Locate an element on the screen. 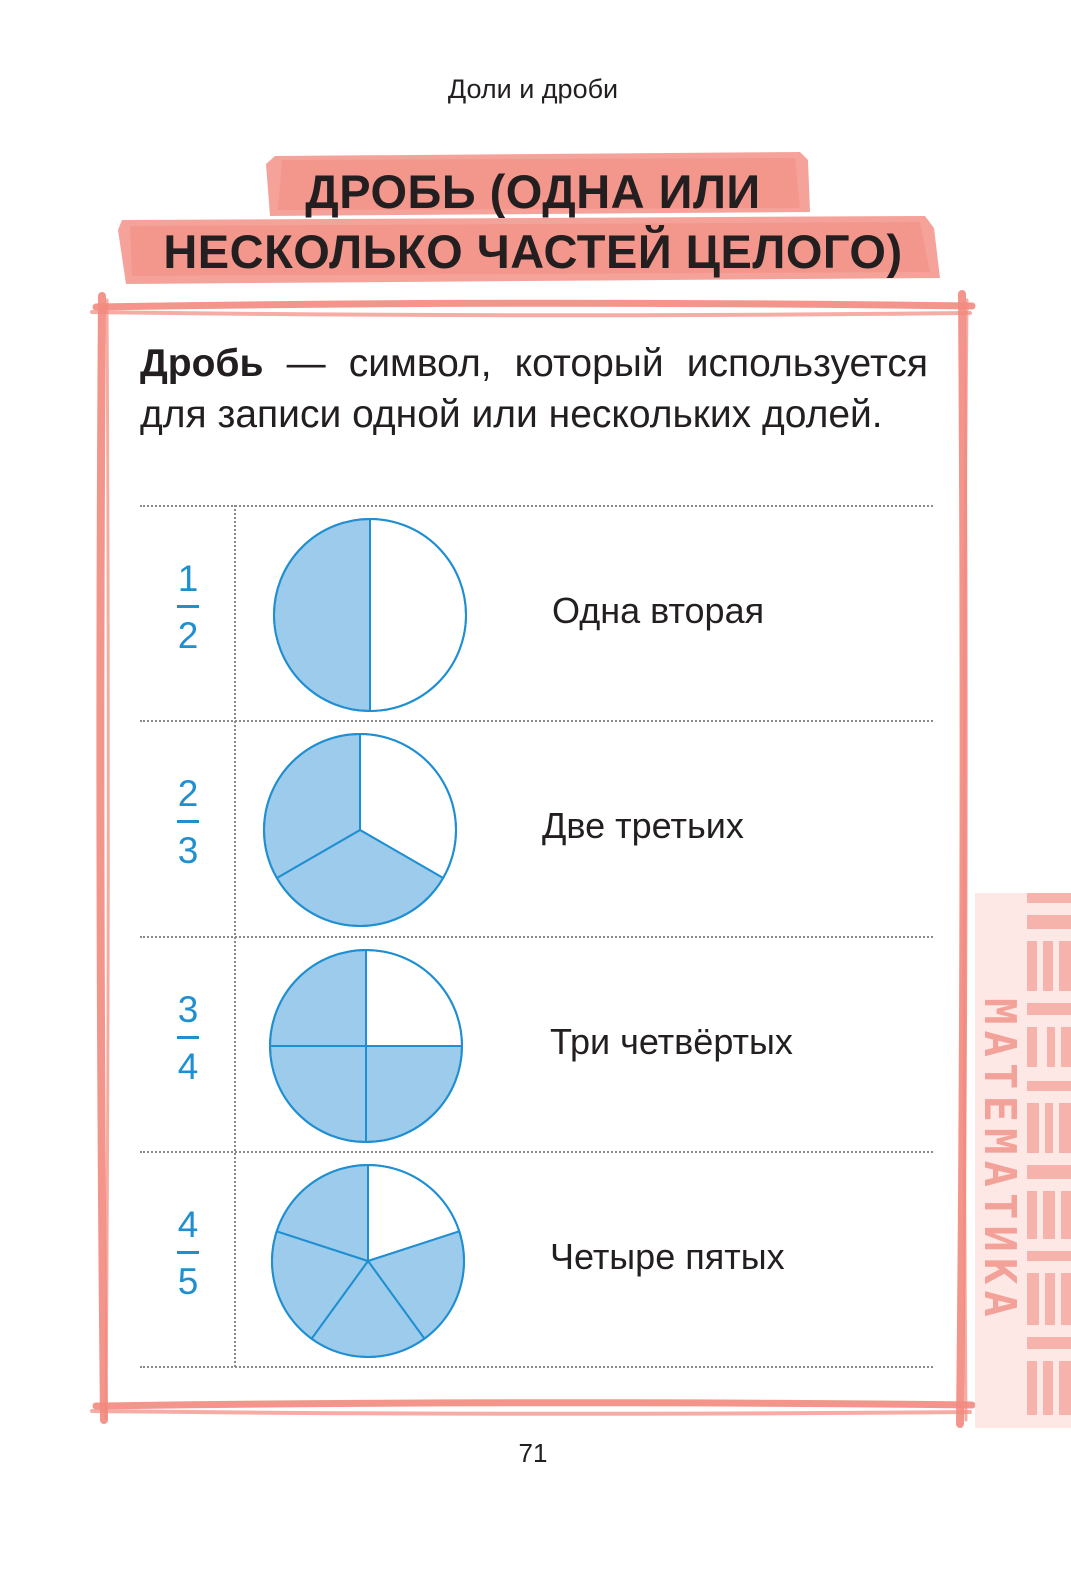 The width and height of the screenshot is (1071, 1575). denominator: 4 is located at coordinates (188, 1066).